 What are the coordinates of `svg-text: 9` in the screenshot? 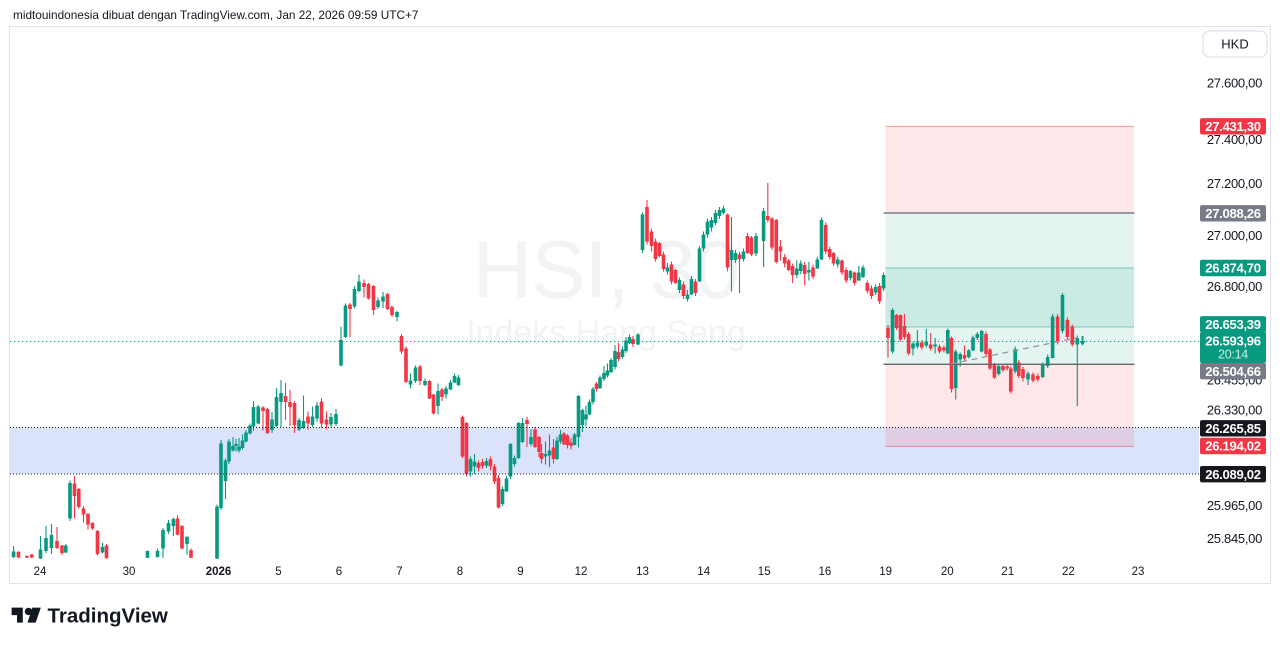 It's located at (520, 572).